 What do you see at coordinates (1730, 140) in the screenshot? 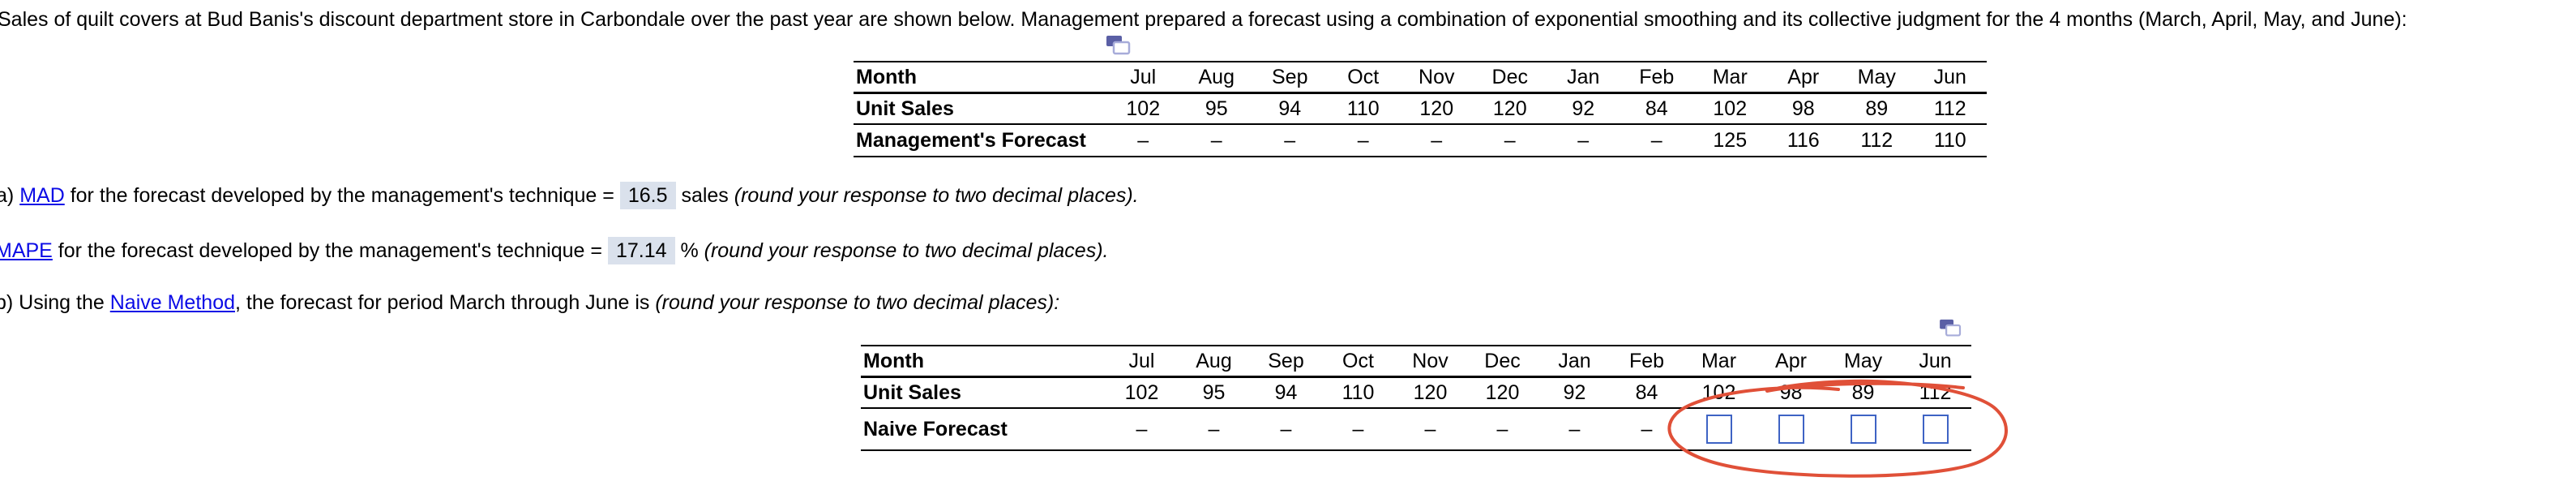
I see `cell-management-s-forecast-mar: 125` at bounding box center [1730, 140].